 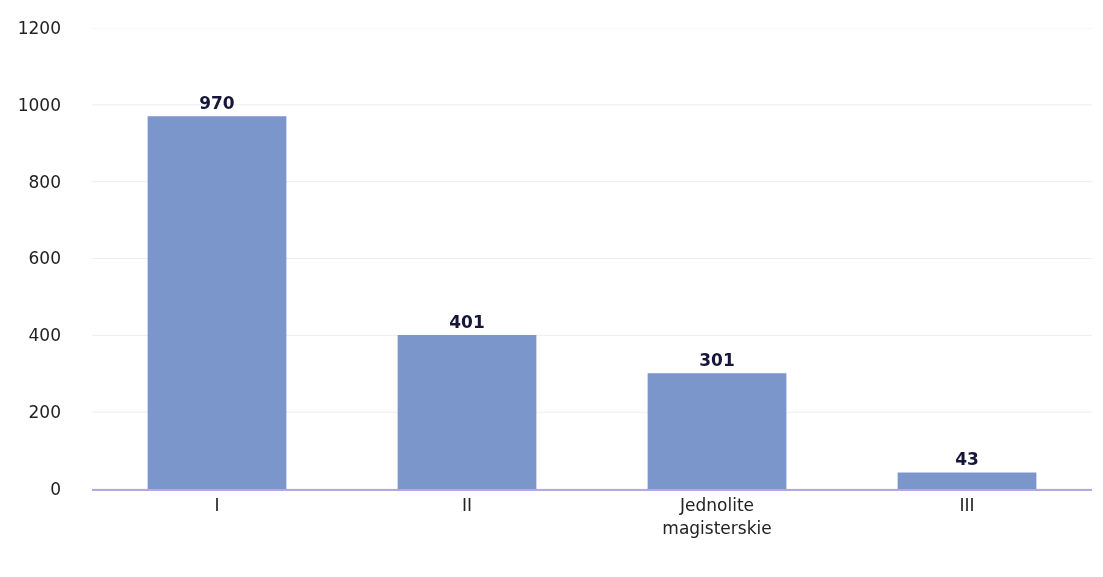 What do you see at coordinates (44, 335) in the screenshot?
I see `y-tick-label: 400` at bounding box center [44, 335].